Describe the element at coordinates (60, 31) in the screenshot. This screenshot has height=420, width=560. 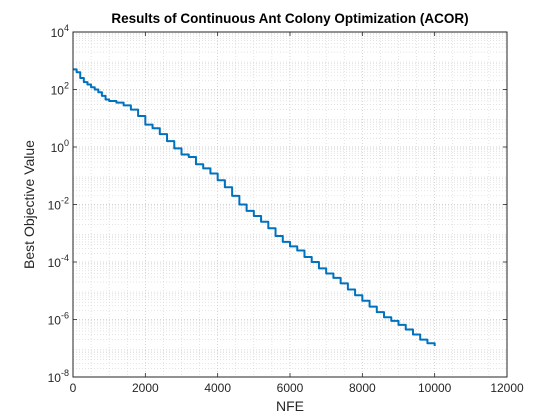
I see `y-tick-label: 10⁴` at that location.